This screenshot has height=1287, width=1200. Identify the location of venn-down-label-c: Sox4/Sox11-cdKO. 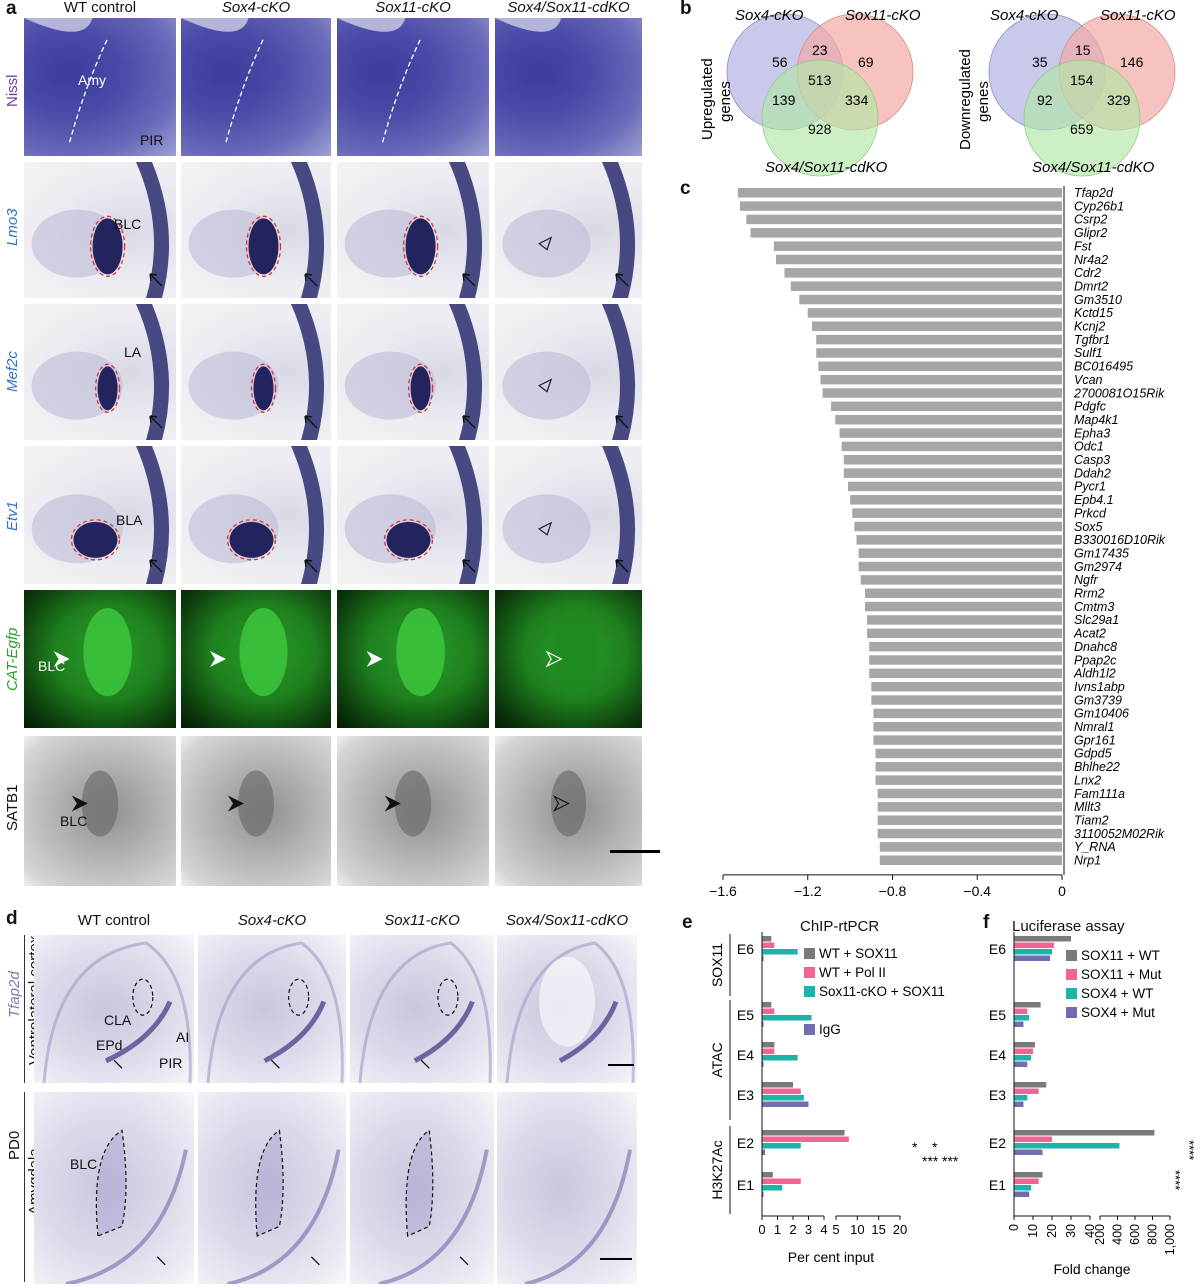
(1093, 167).